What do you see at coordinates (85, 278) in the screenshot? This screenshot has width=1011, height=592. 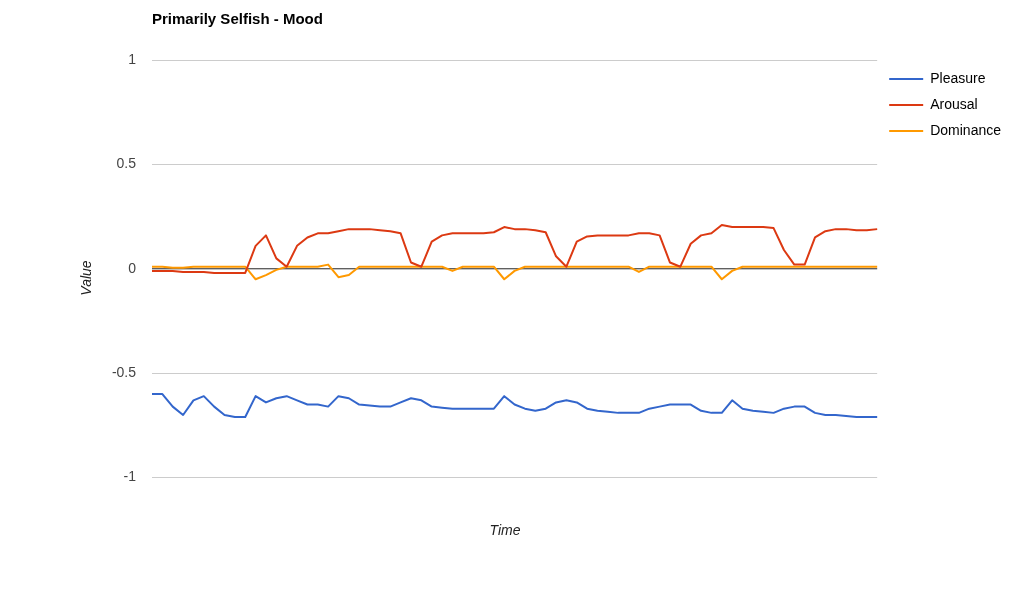 I see `y-axis-title: Value` at bounding box center [85, 278].